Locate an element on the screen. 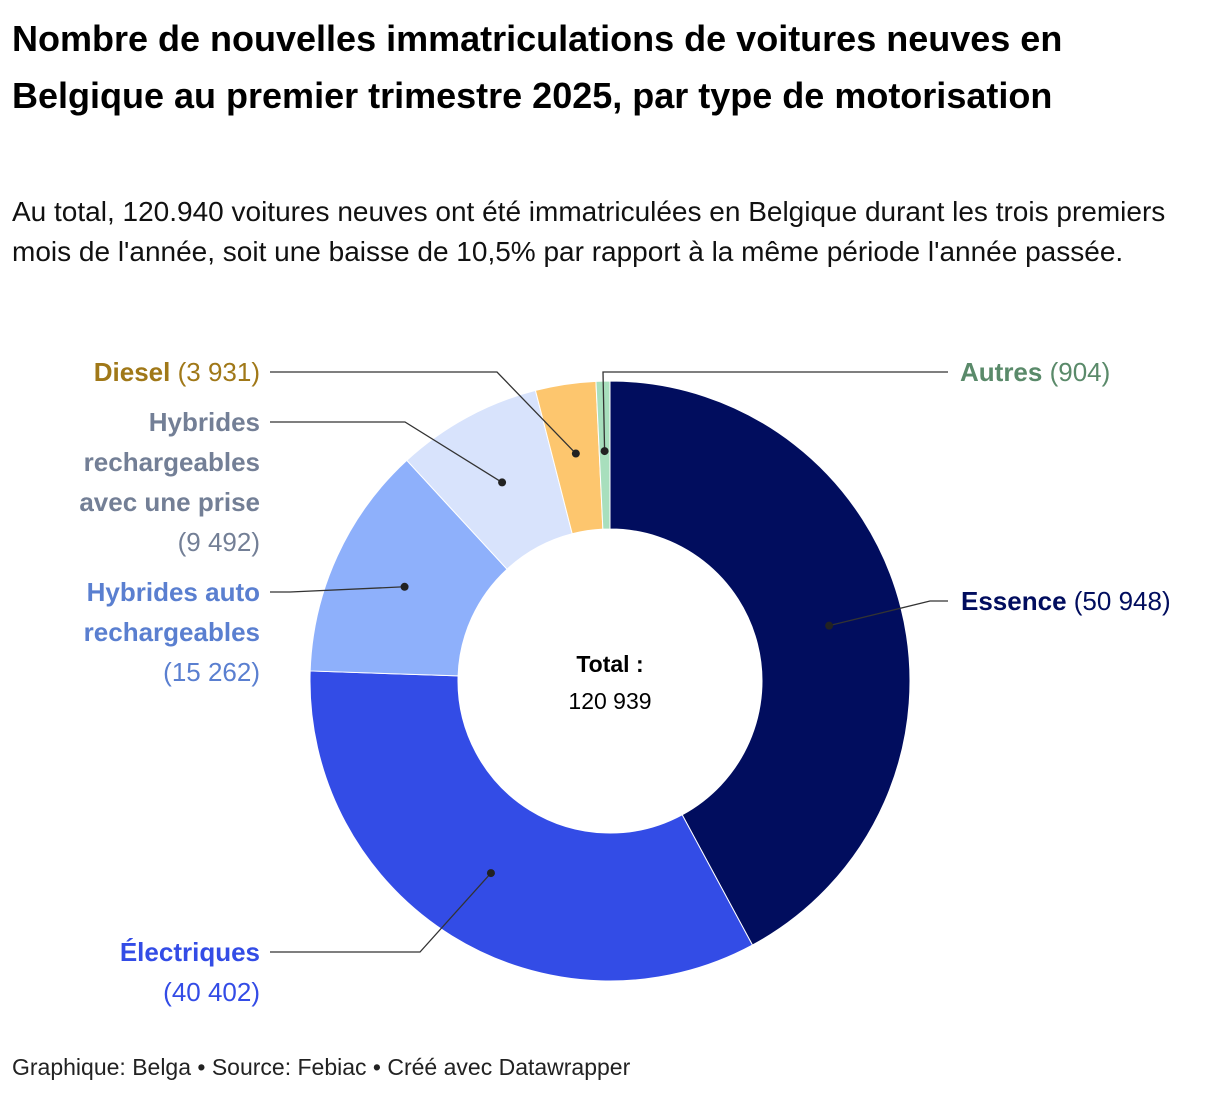 This screenshot has height=1096, width=1220. leader-dot-autres is located at coordinates (604, 451).